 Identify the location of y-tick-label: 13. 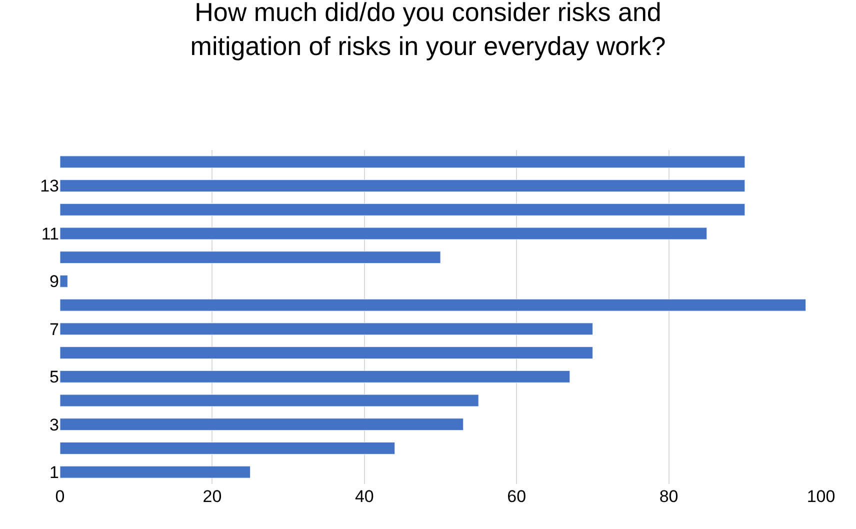
(49, 186).